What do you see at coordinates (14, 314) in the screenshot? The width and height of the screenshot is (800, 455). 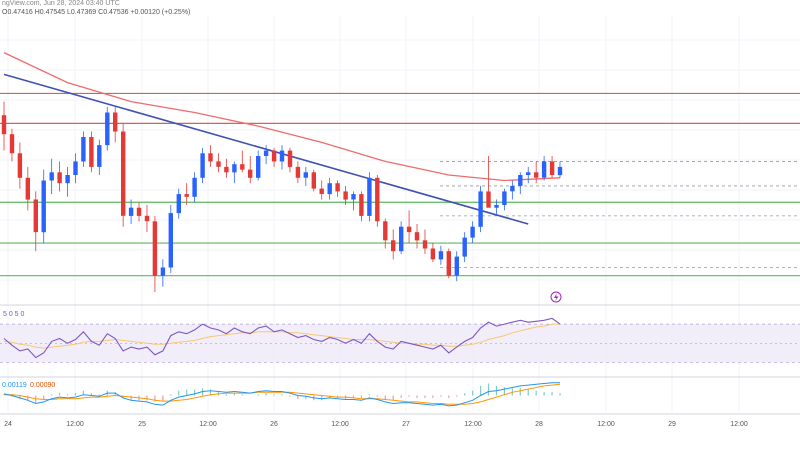 I see `rsi-label: 5 0 5 0` at bounding box center [14, 314].